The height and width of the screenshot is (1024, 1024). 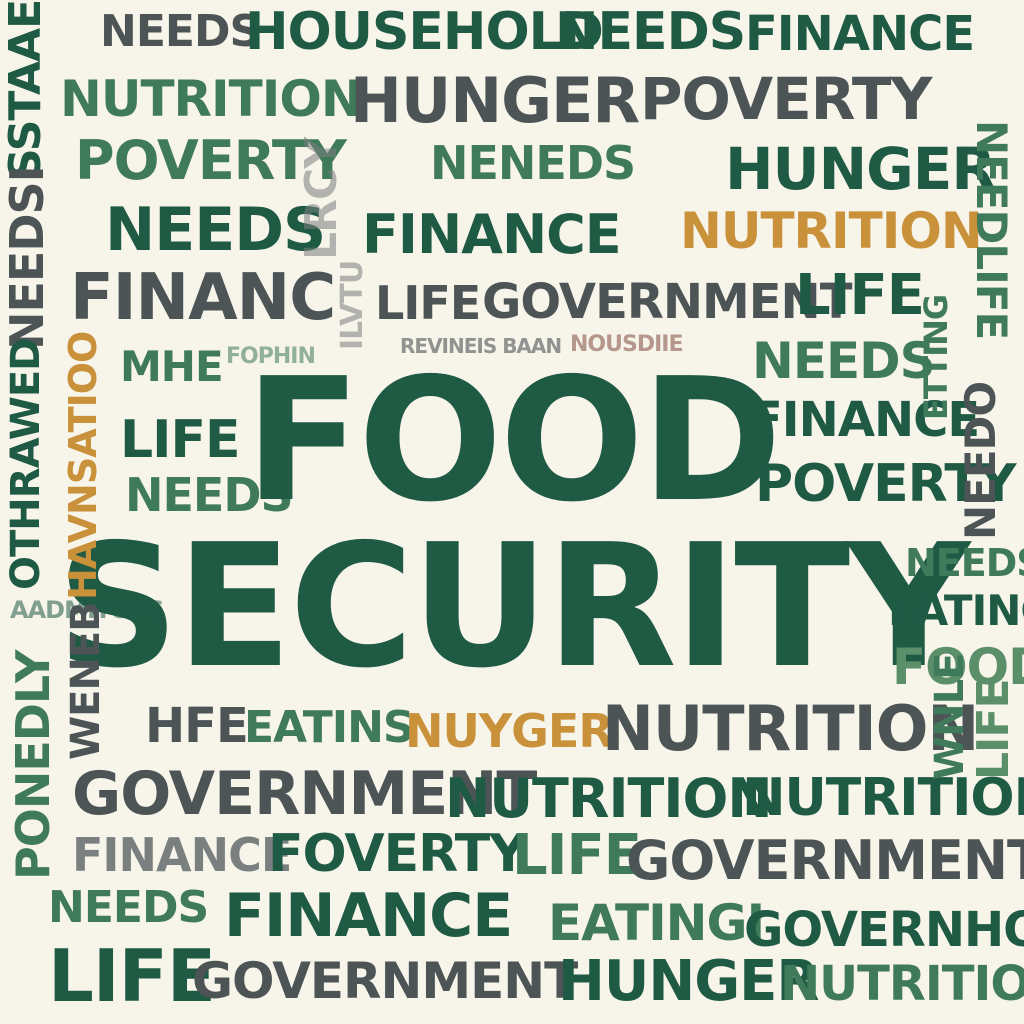 I want to click on word-food: FOOD, so click(x=958, y=667).